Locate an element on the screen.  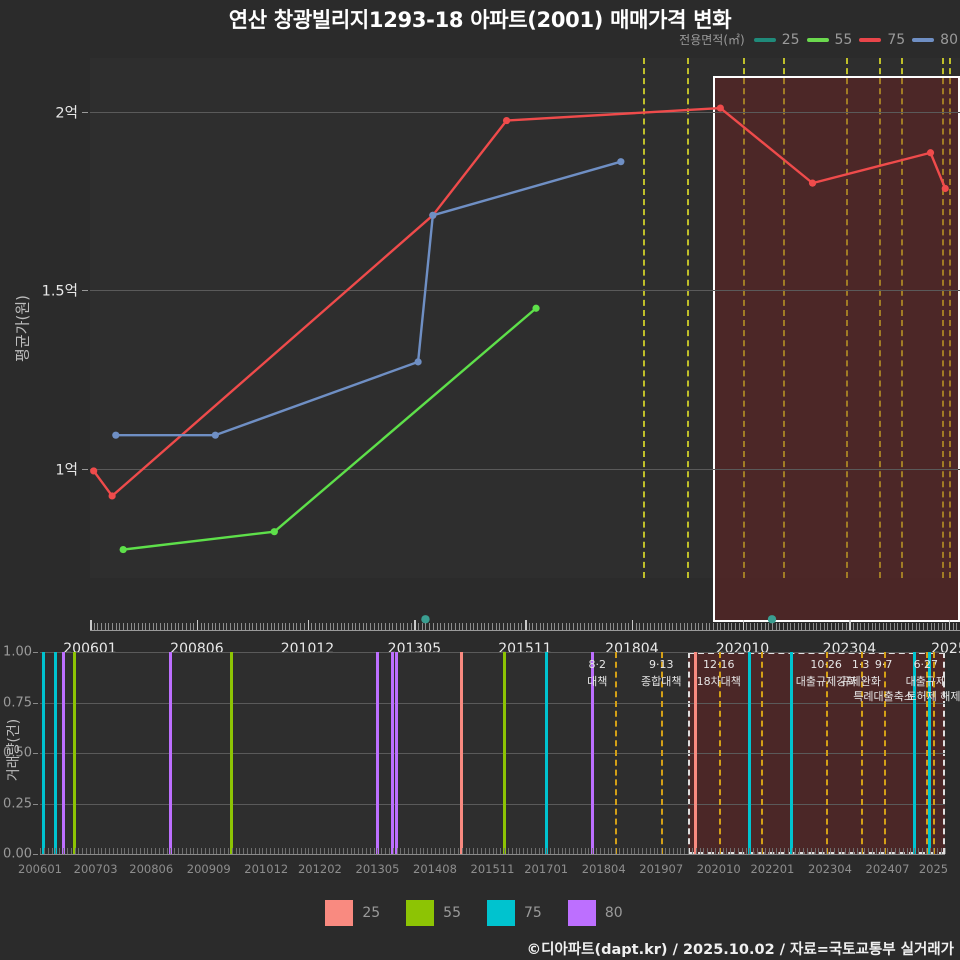
volume-policy-vline is located at coordinates (662, 753).